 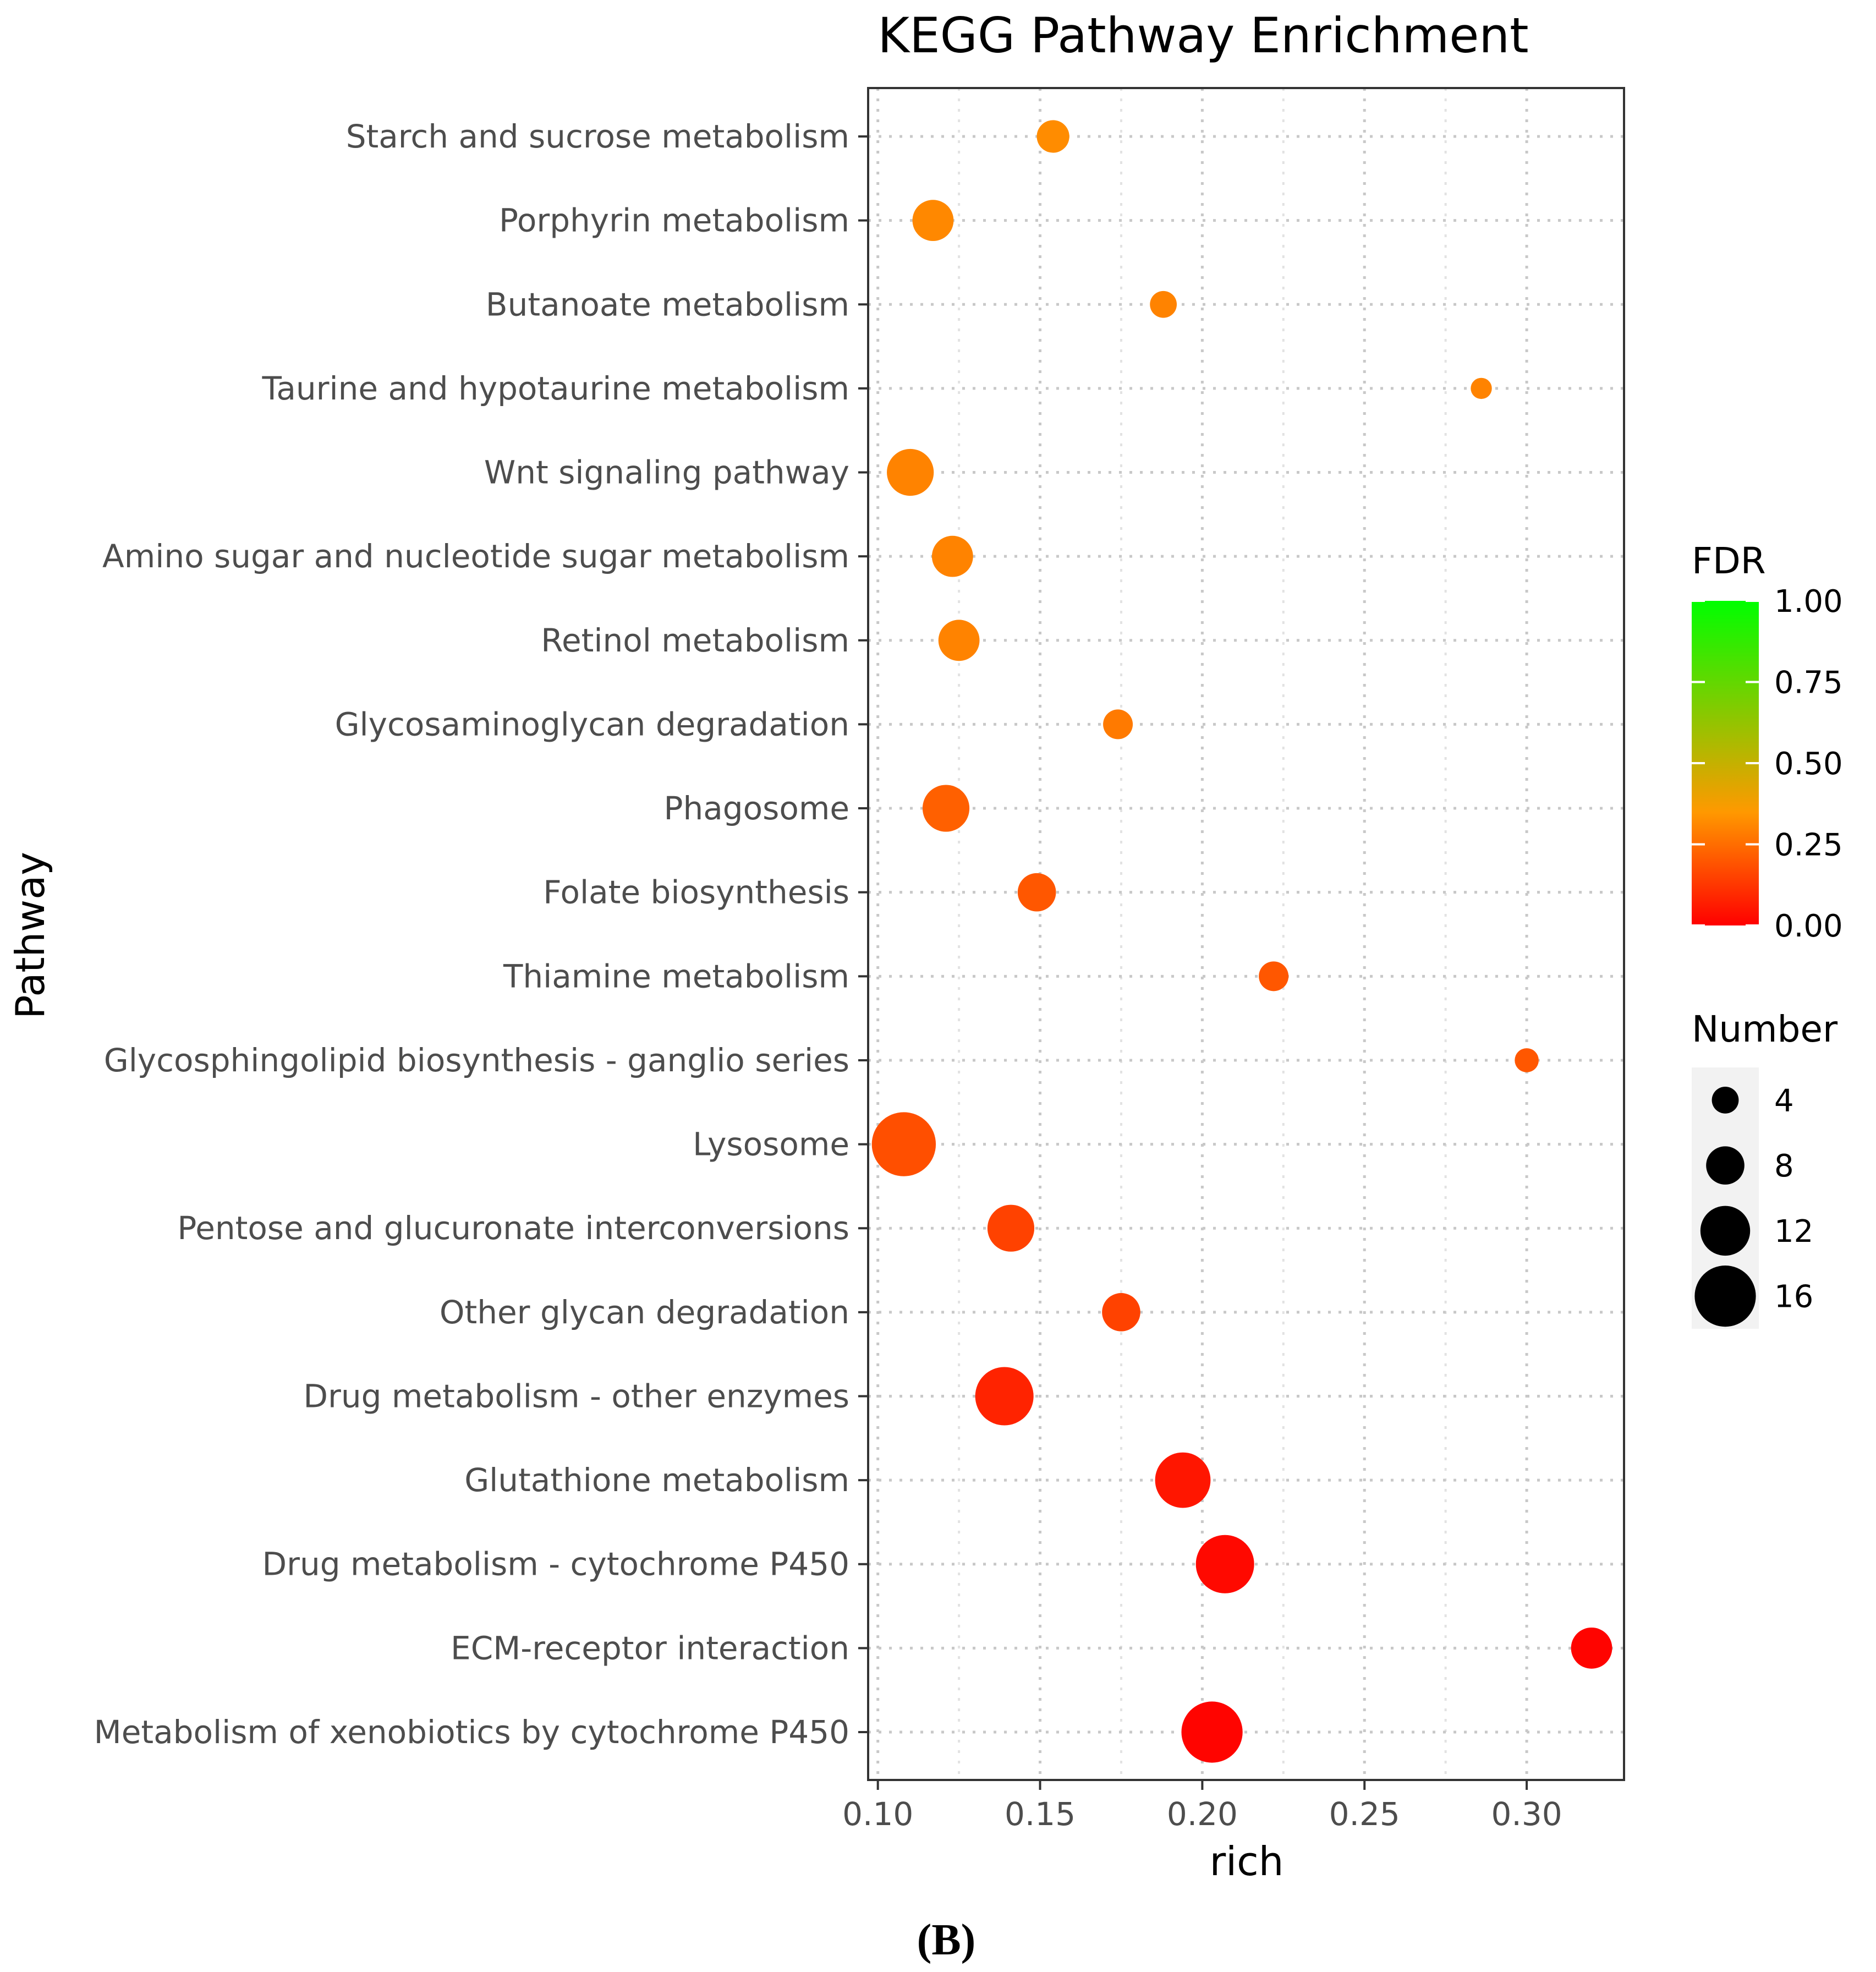 I want to click on y-tick-label: Wnt signaling pathway, so click(x=666, y=472).